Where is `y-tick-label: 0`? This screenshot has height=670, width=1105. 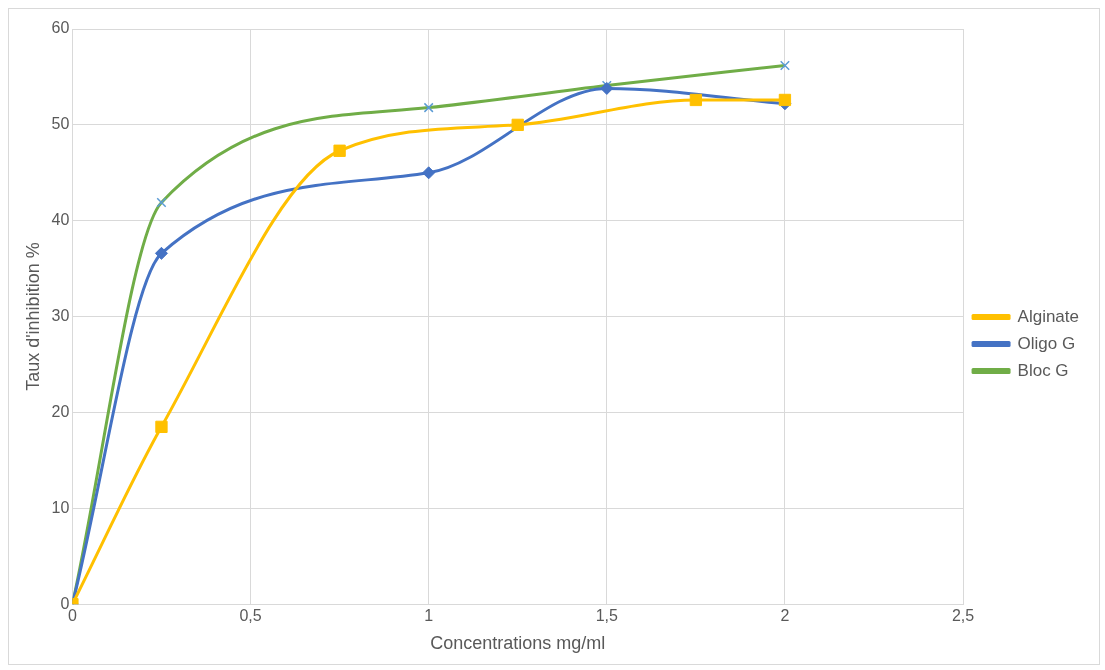
y-tick-label: 0 is located at coordinates (65, 603).